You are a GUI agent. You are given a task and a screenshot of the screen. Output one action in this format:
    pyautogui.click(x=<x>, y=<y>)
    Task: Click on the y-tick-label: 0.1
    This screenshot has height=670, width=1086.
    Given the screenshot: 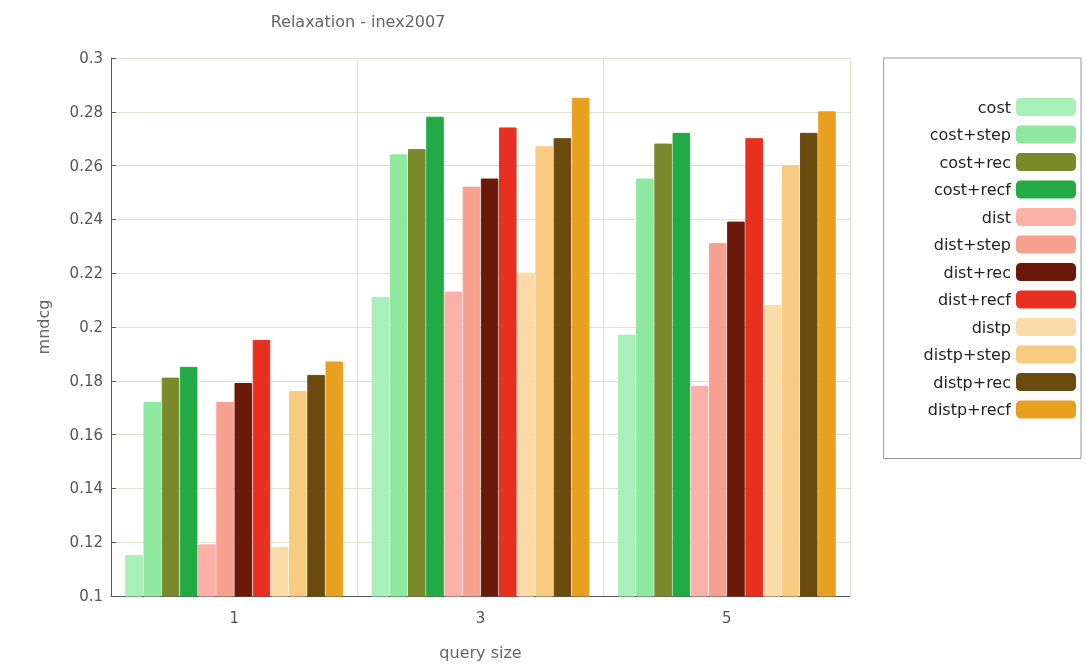 What is the action you would take?
    pyautogui.click(x=91, y=596)
    